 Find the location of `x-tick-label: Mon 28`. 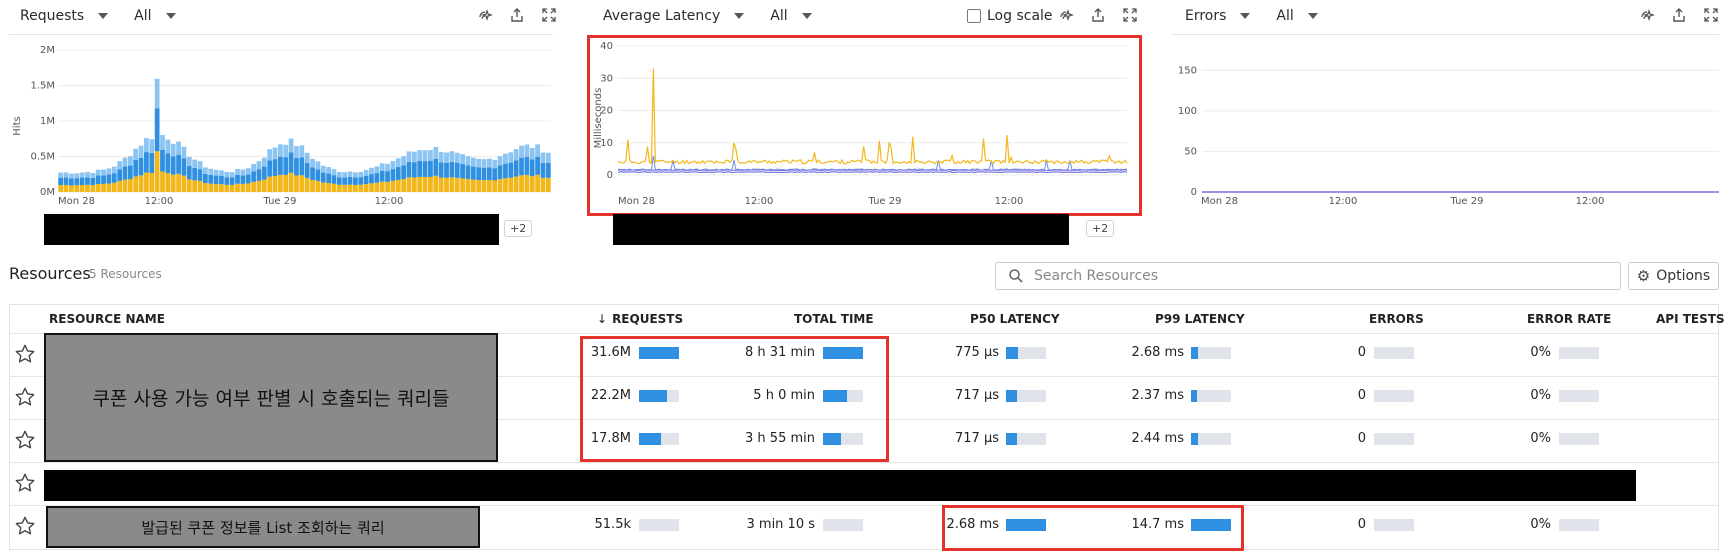

x-tick-label: Mon 28 is located at coordinates (76, 201).